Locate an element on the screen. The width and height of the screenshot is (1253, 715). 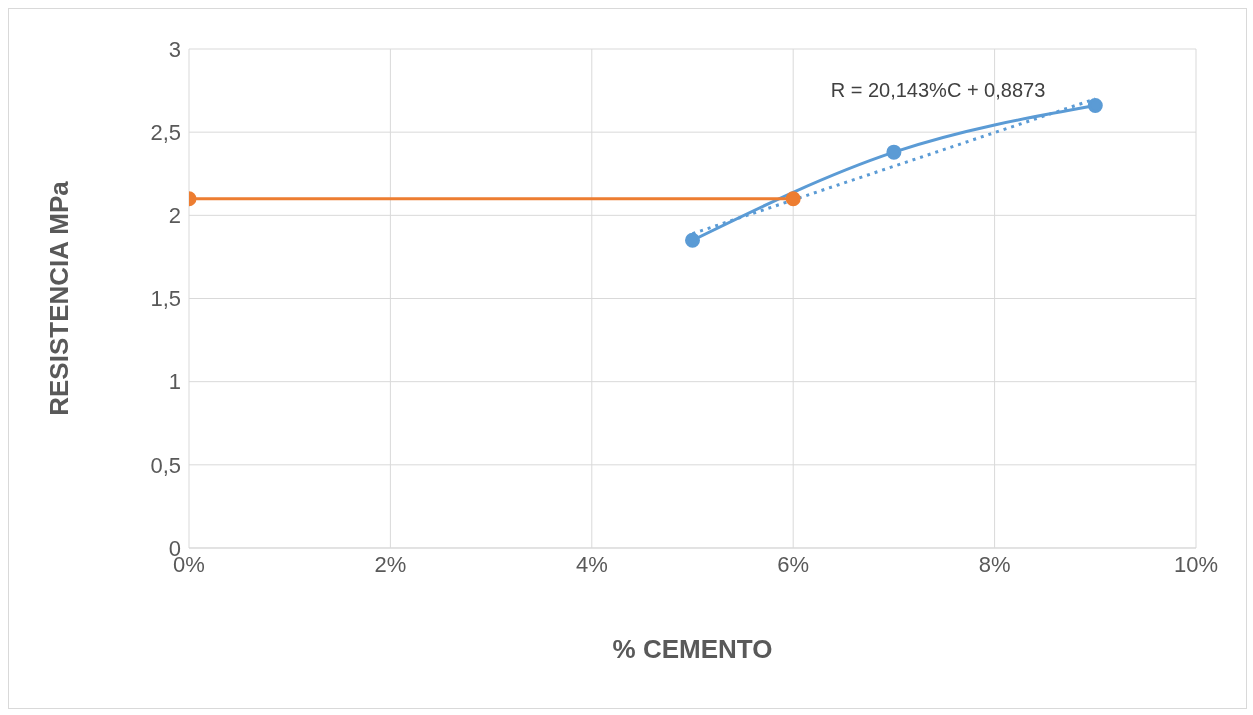
x-tick-label: 8% is located at coordinates (994, 564).